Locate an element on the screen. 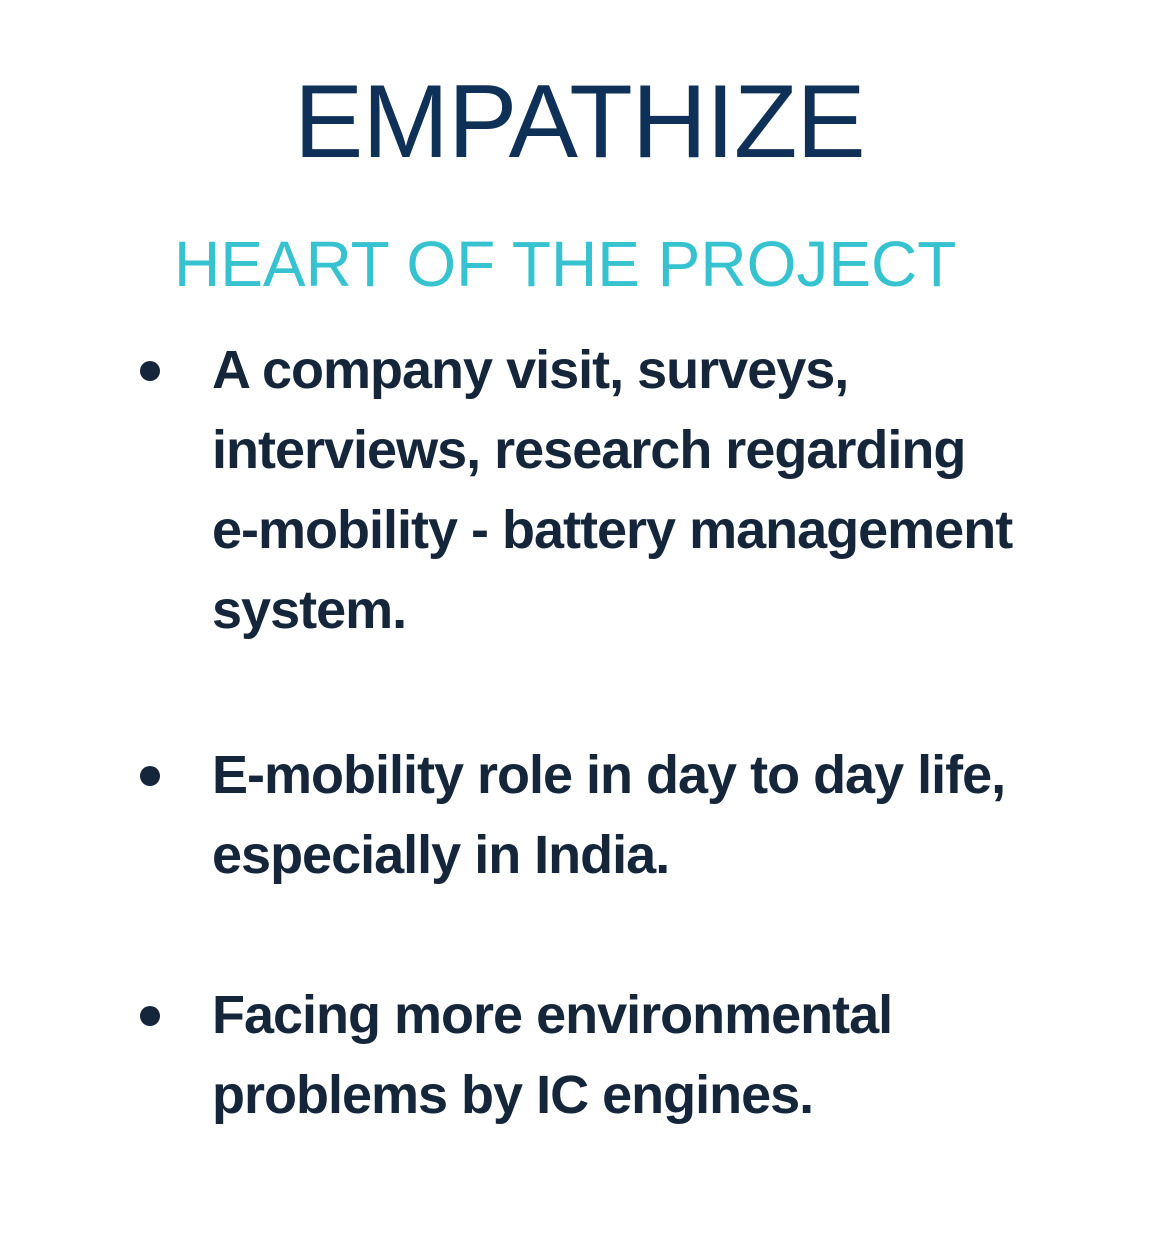 The width and height of the screenshot is (1157, 1233). bullet-line: E-mobility role in day to day life, is located at coordinates (609, 775).